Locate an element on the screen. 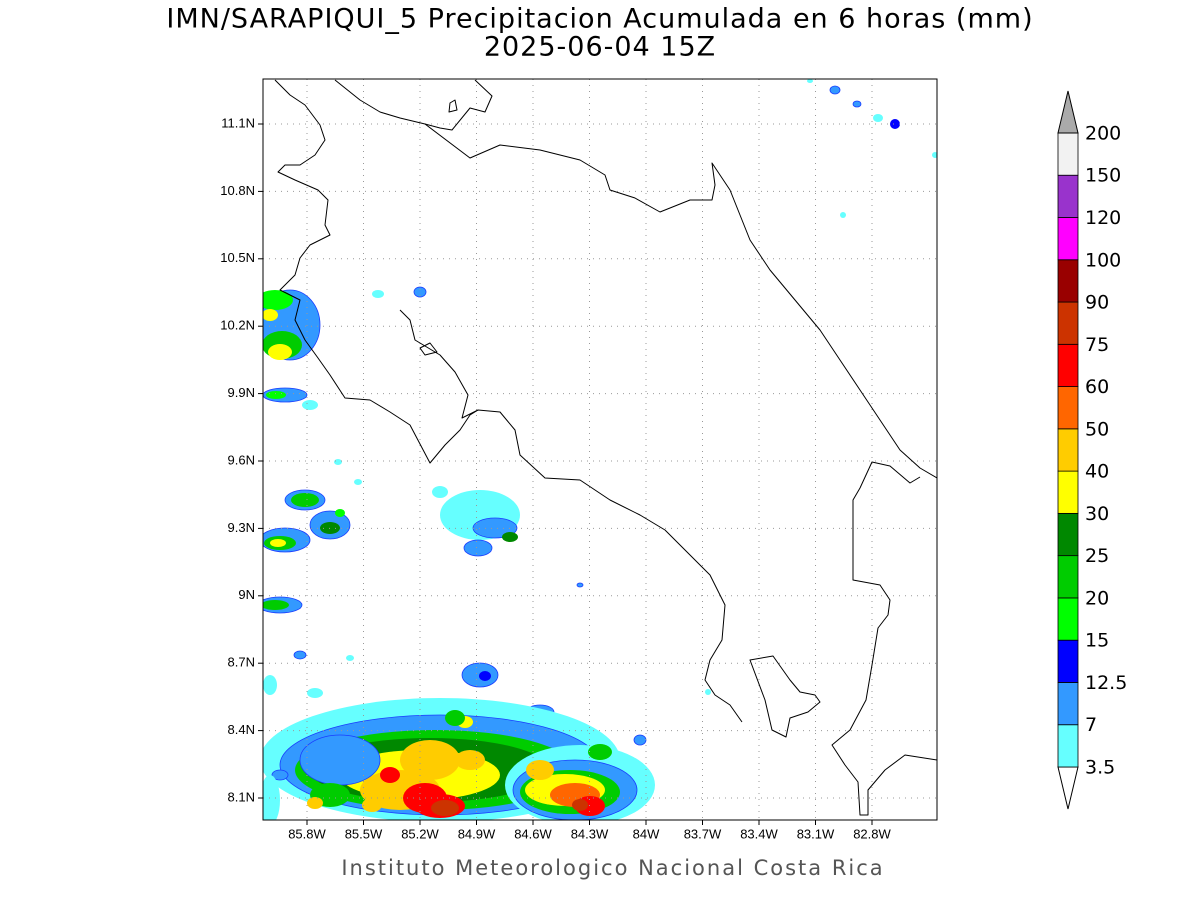 The image size is (1200, 904). lat-label: 8.1N is located at coordinates (241, 796).